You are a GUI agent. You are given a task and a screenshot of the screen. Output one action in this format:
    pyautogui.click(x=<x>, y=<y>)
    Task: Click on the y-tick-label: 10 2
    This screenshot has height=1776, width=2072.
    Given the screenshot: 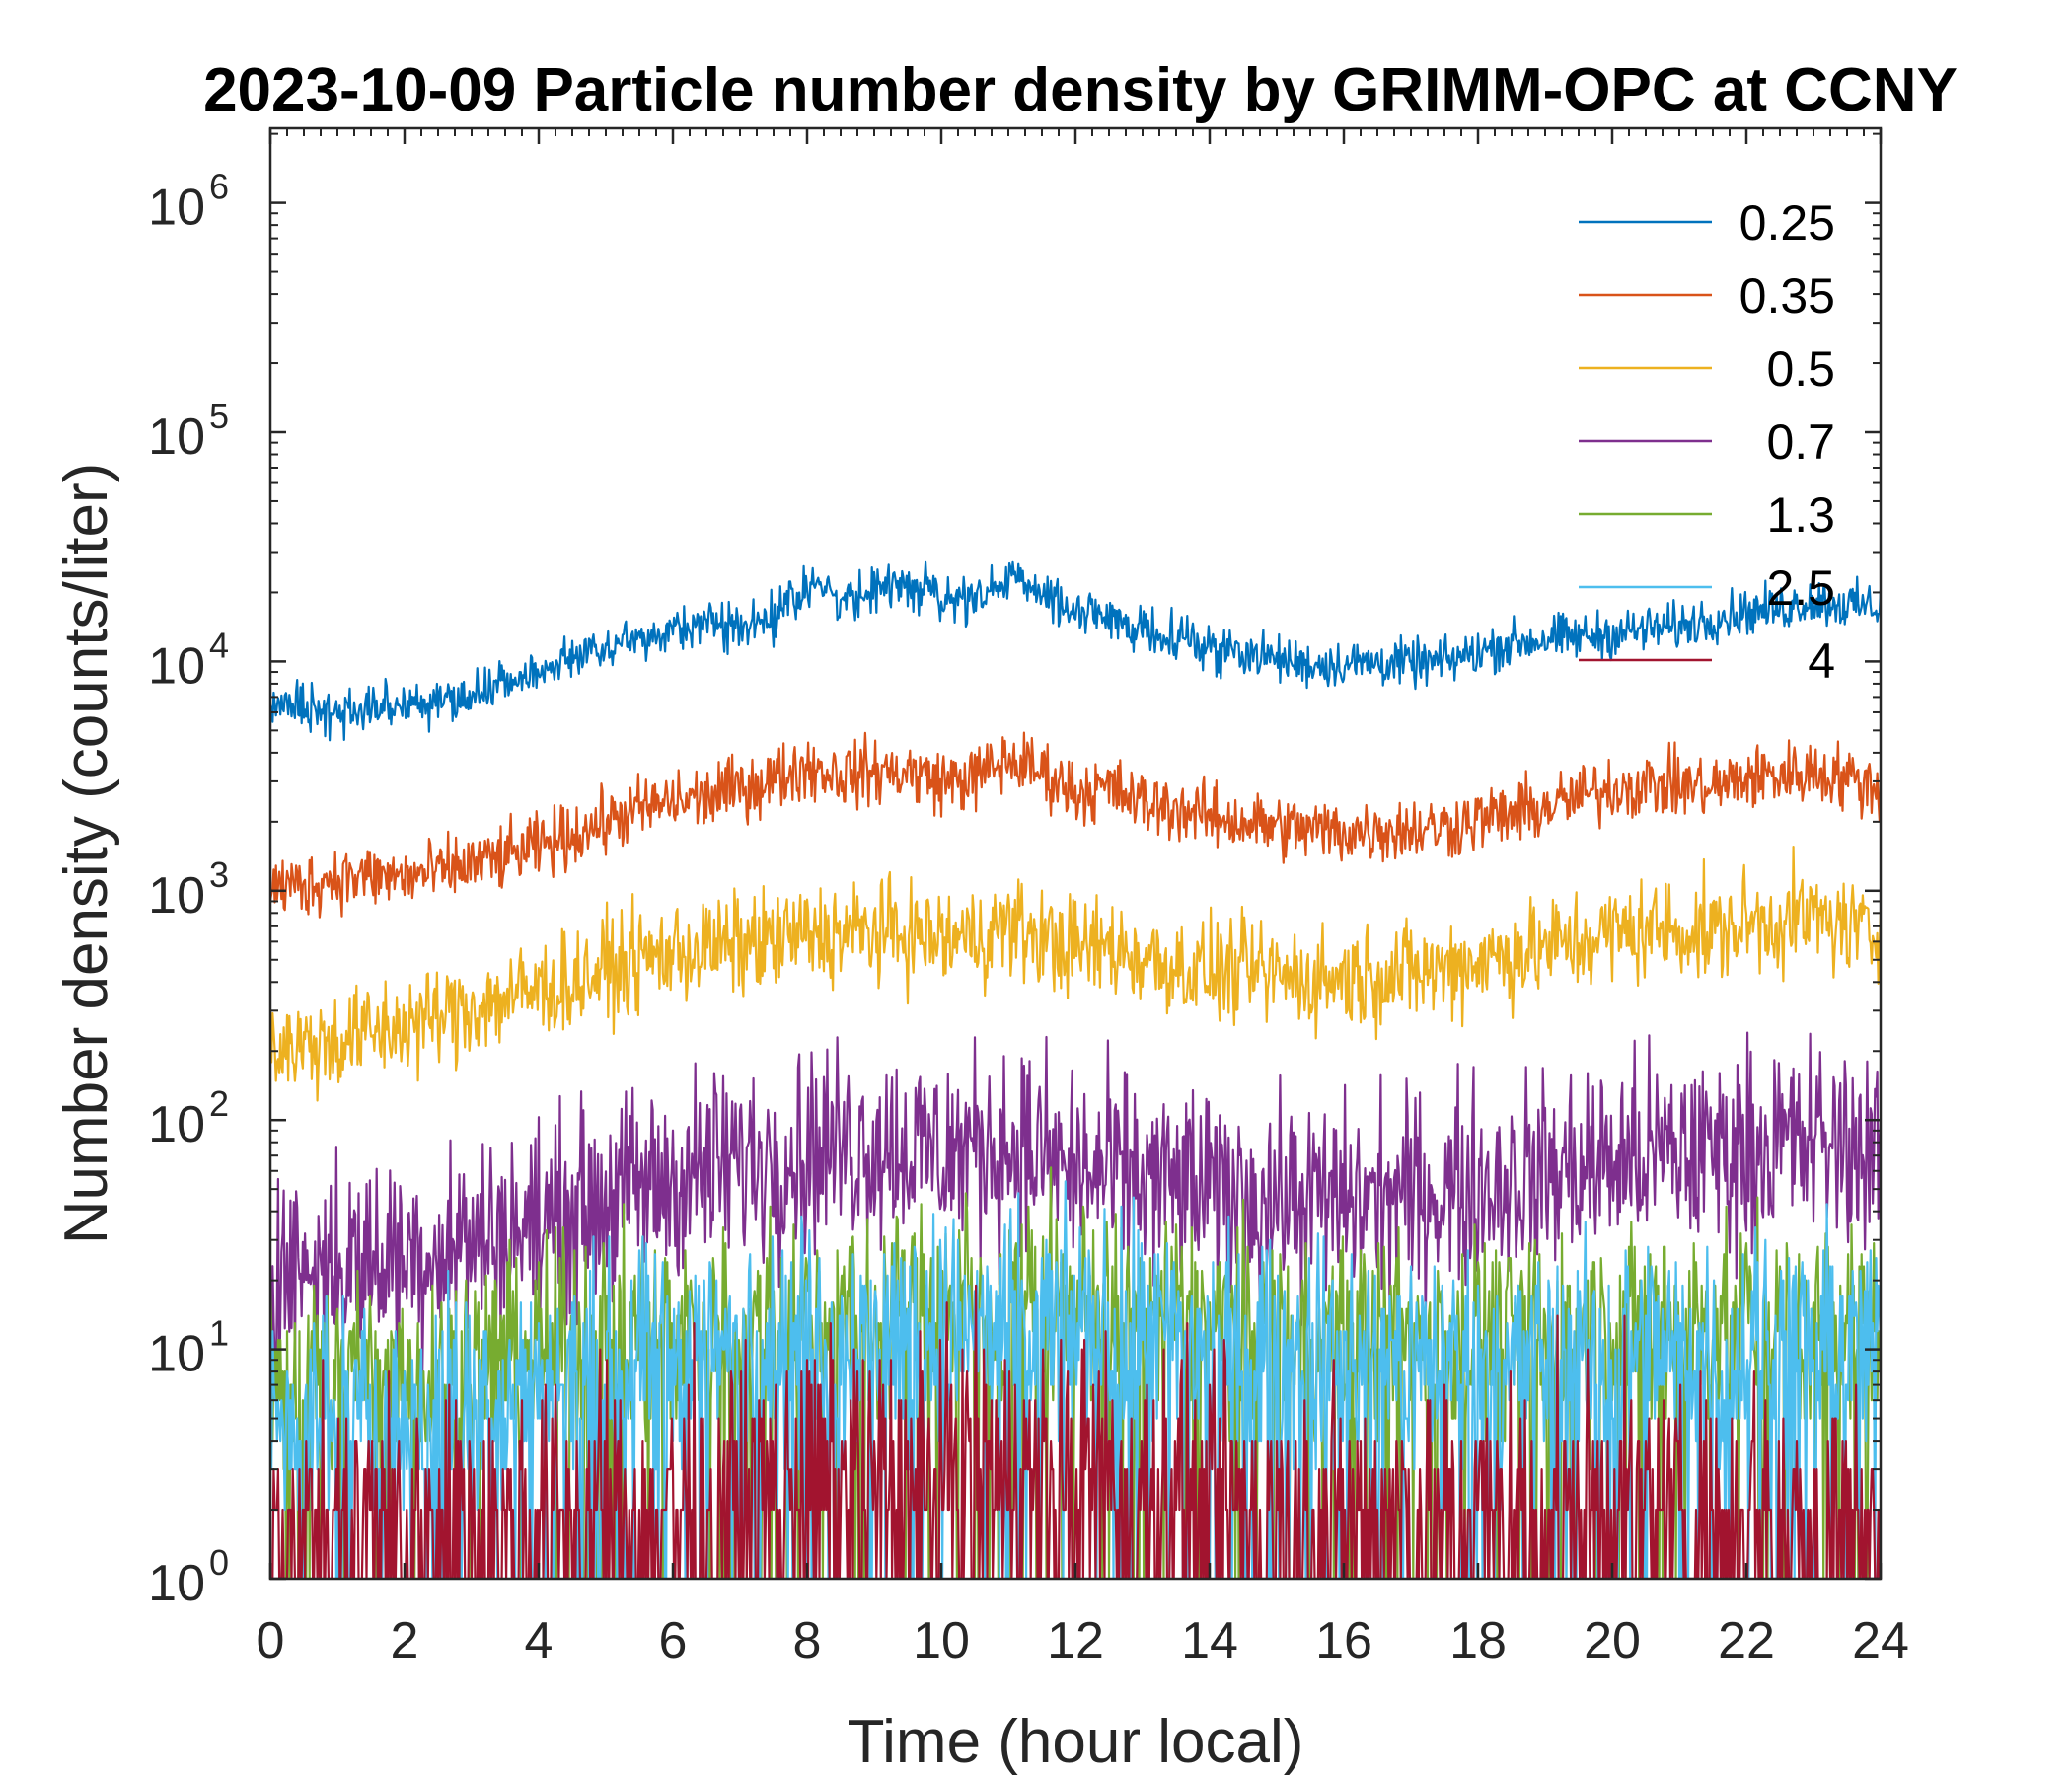 What is the action you would take?
    pyautogui.click(x=189, y=1118)
    